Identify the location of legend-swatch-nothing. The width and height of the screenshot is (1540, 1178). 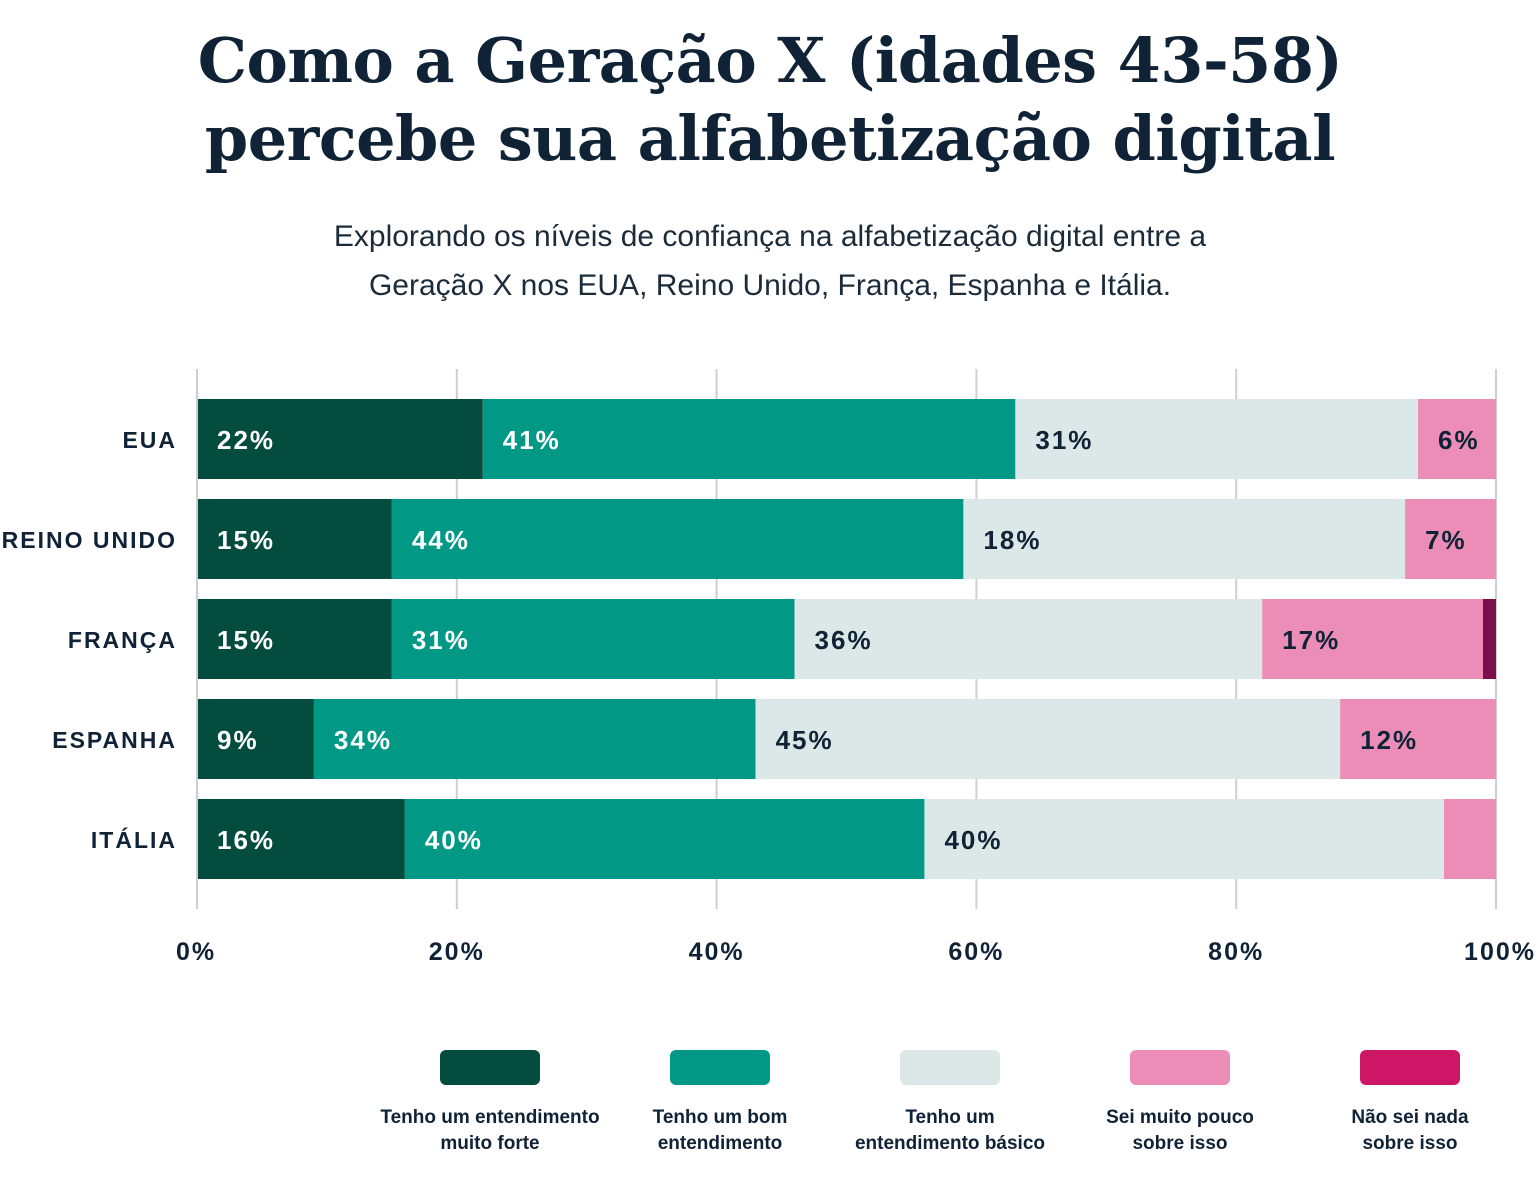
(1410, 1067).